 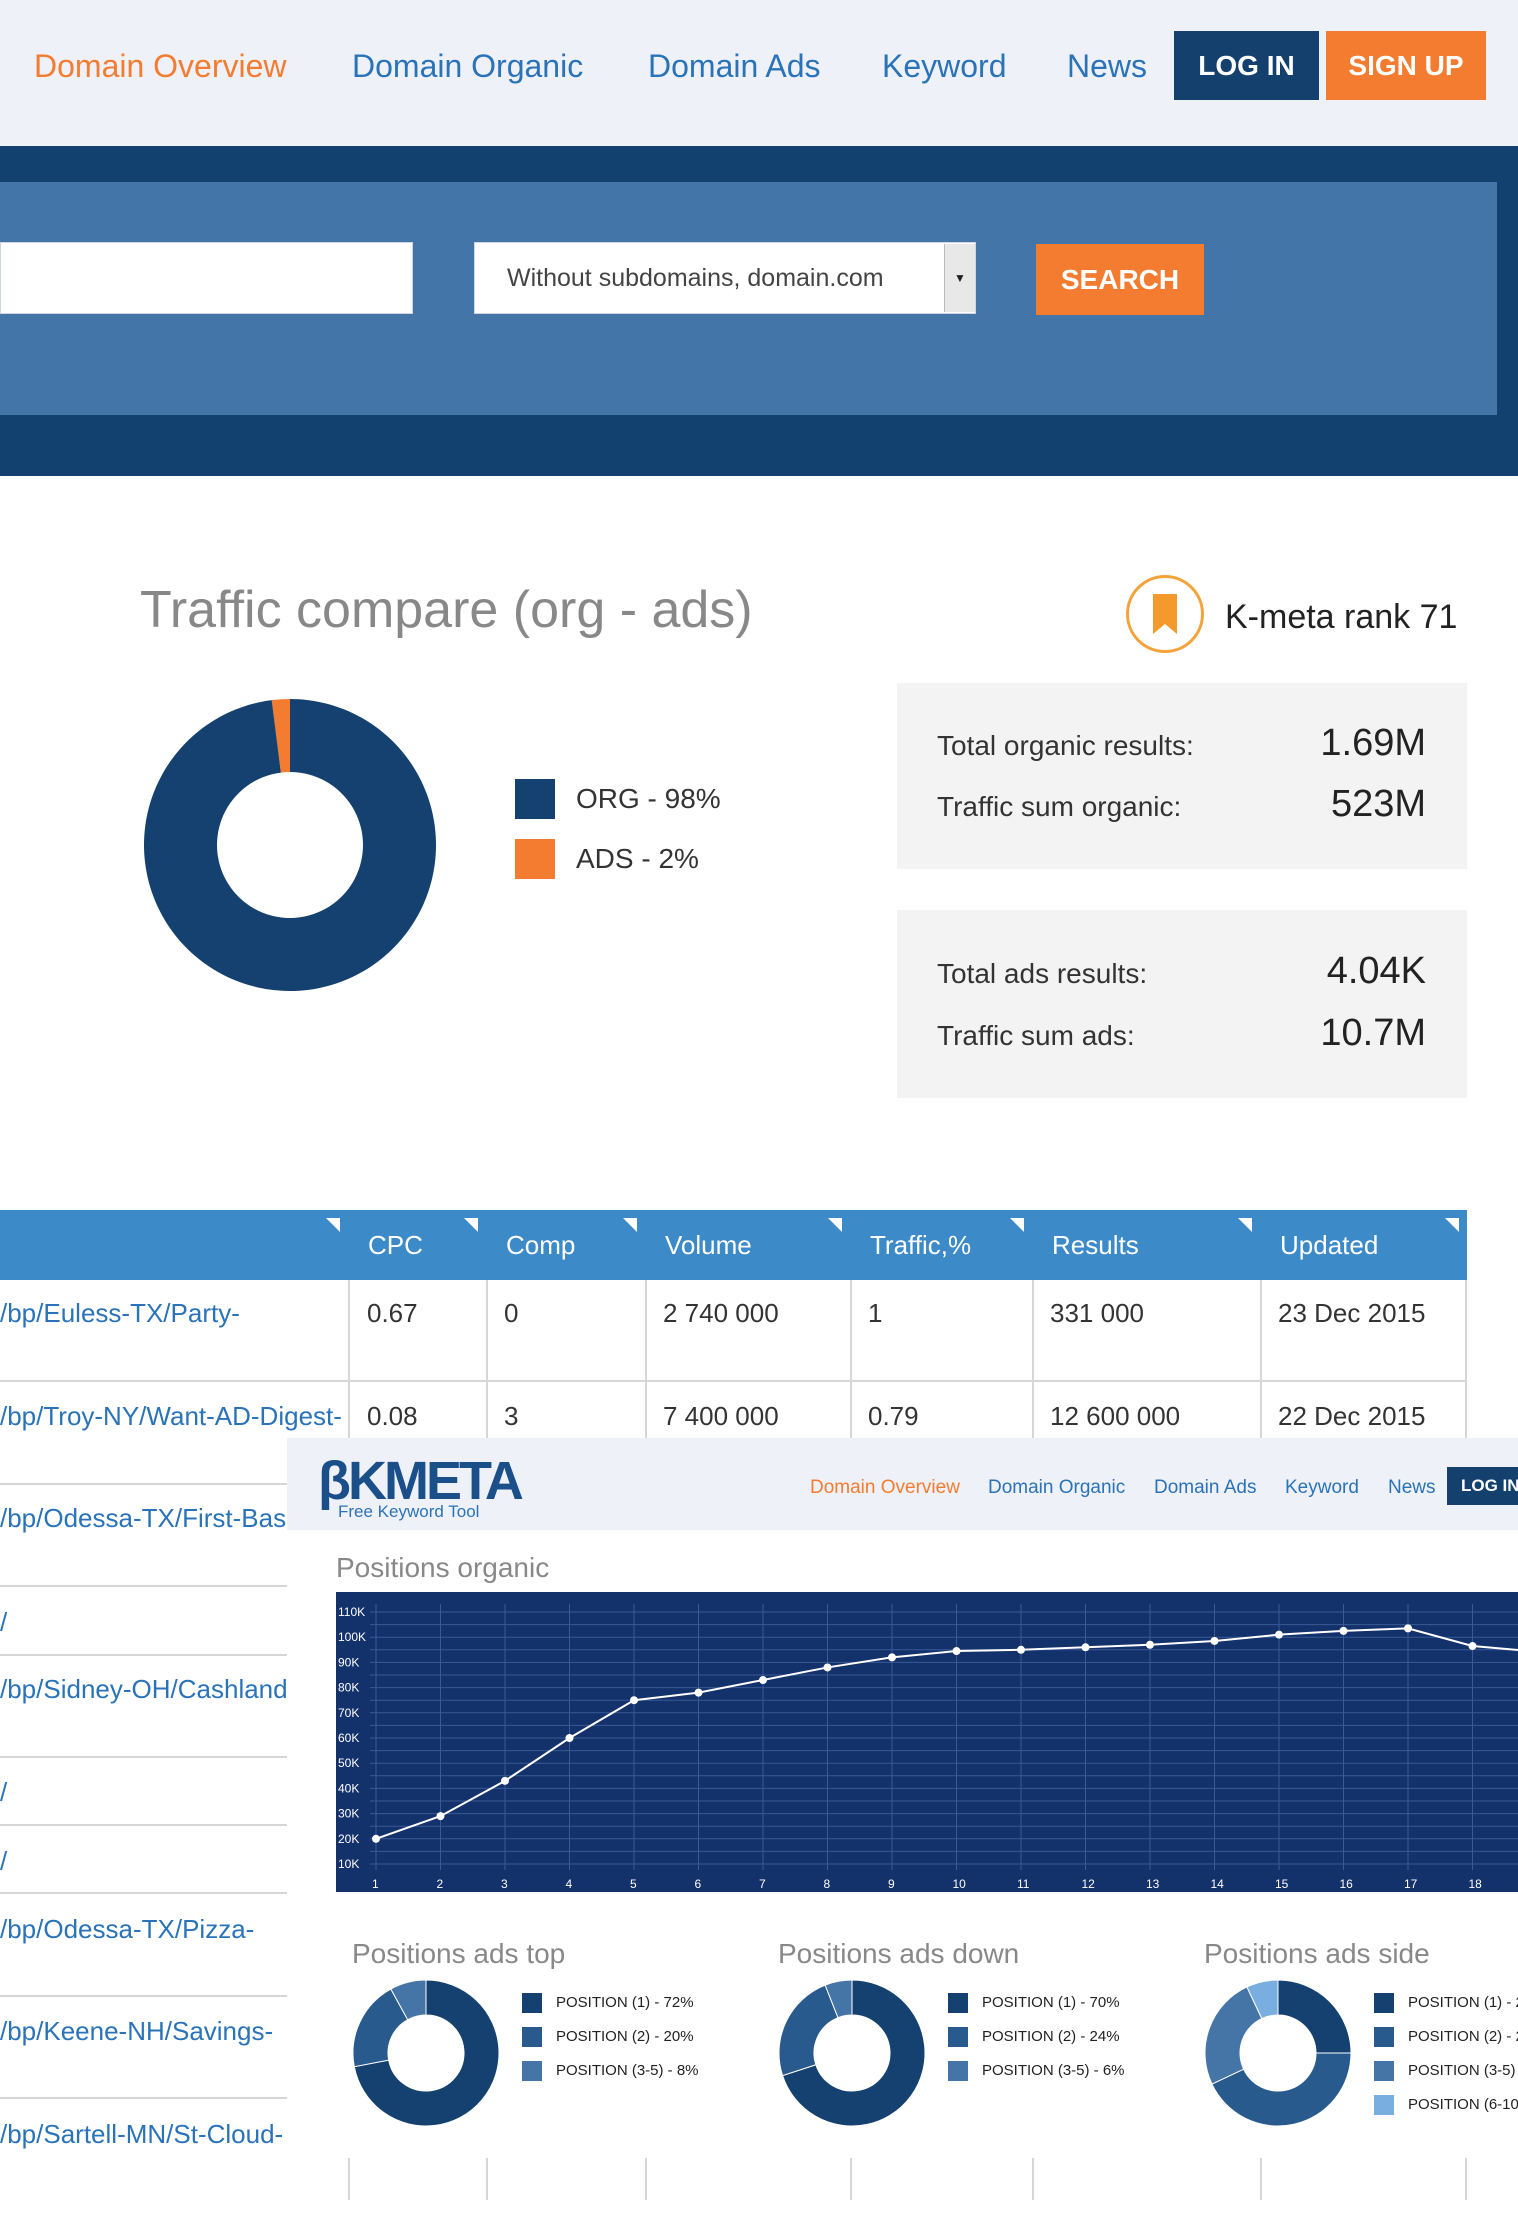 I want to click on ads-side-donut, so click(x=1278, y=2053).